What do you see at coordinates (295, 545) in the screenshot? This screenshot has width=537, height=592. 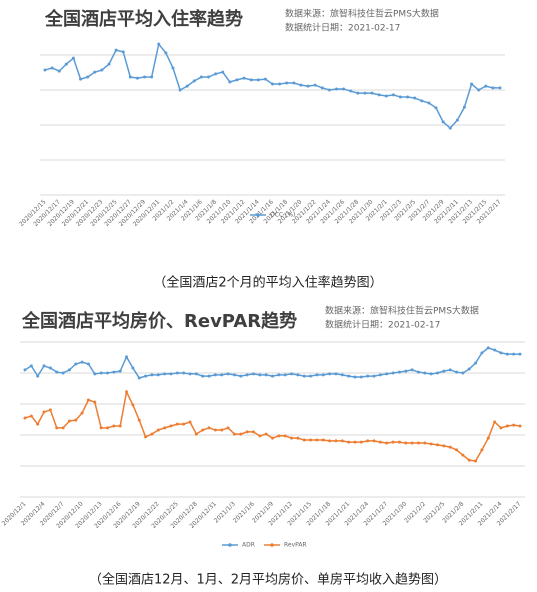 I see `legend-label: RevPAR` at bounding box center [295, 545].